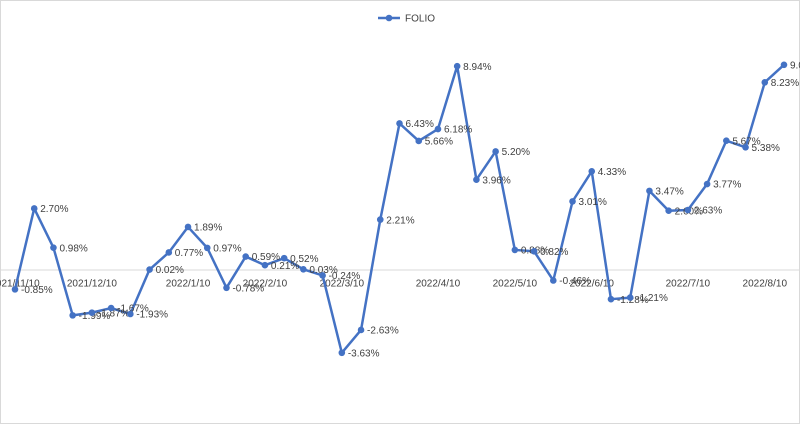 This screenshot has width=800, height=424. What do you see at coordinates (345, 276) in the screenshot?
I see `data-label: -0.24%` at bounding box center [345, 276].